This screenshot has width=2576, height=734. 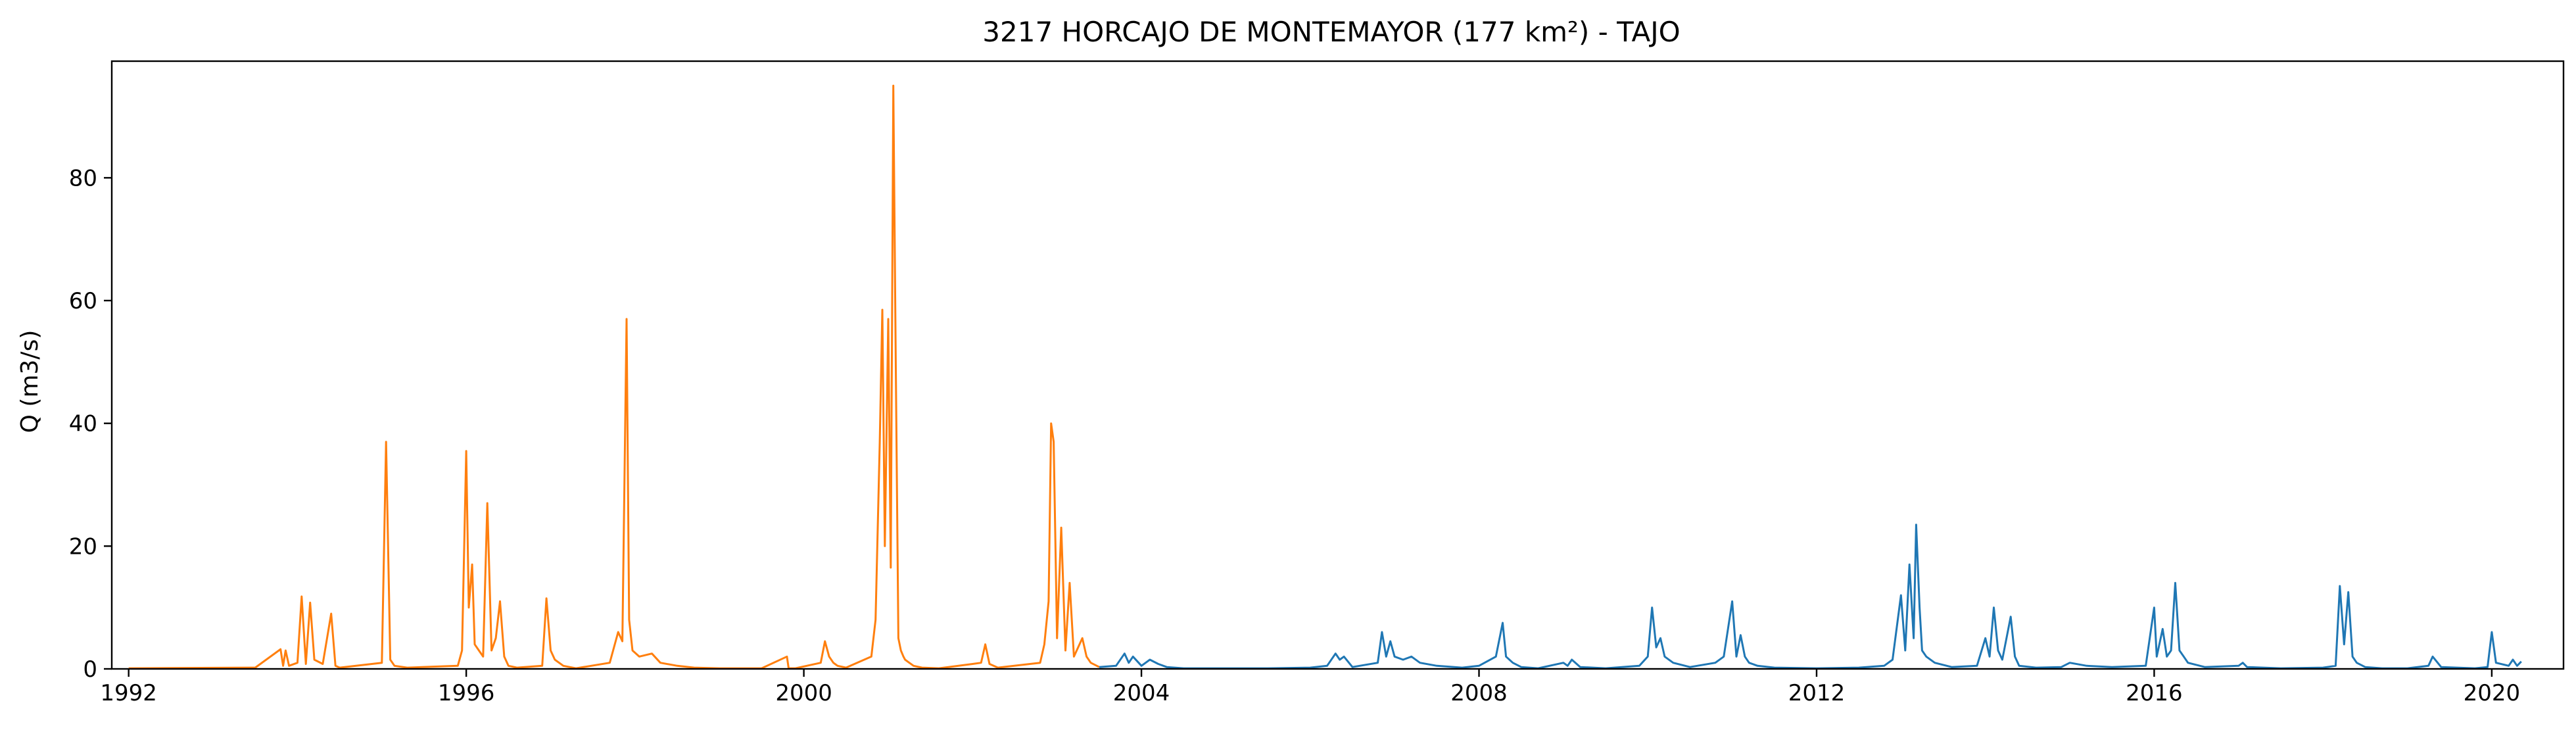 I want to click on x-tick-label: 2016, so click(x=2155, y=693).